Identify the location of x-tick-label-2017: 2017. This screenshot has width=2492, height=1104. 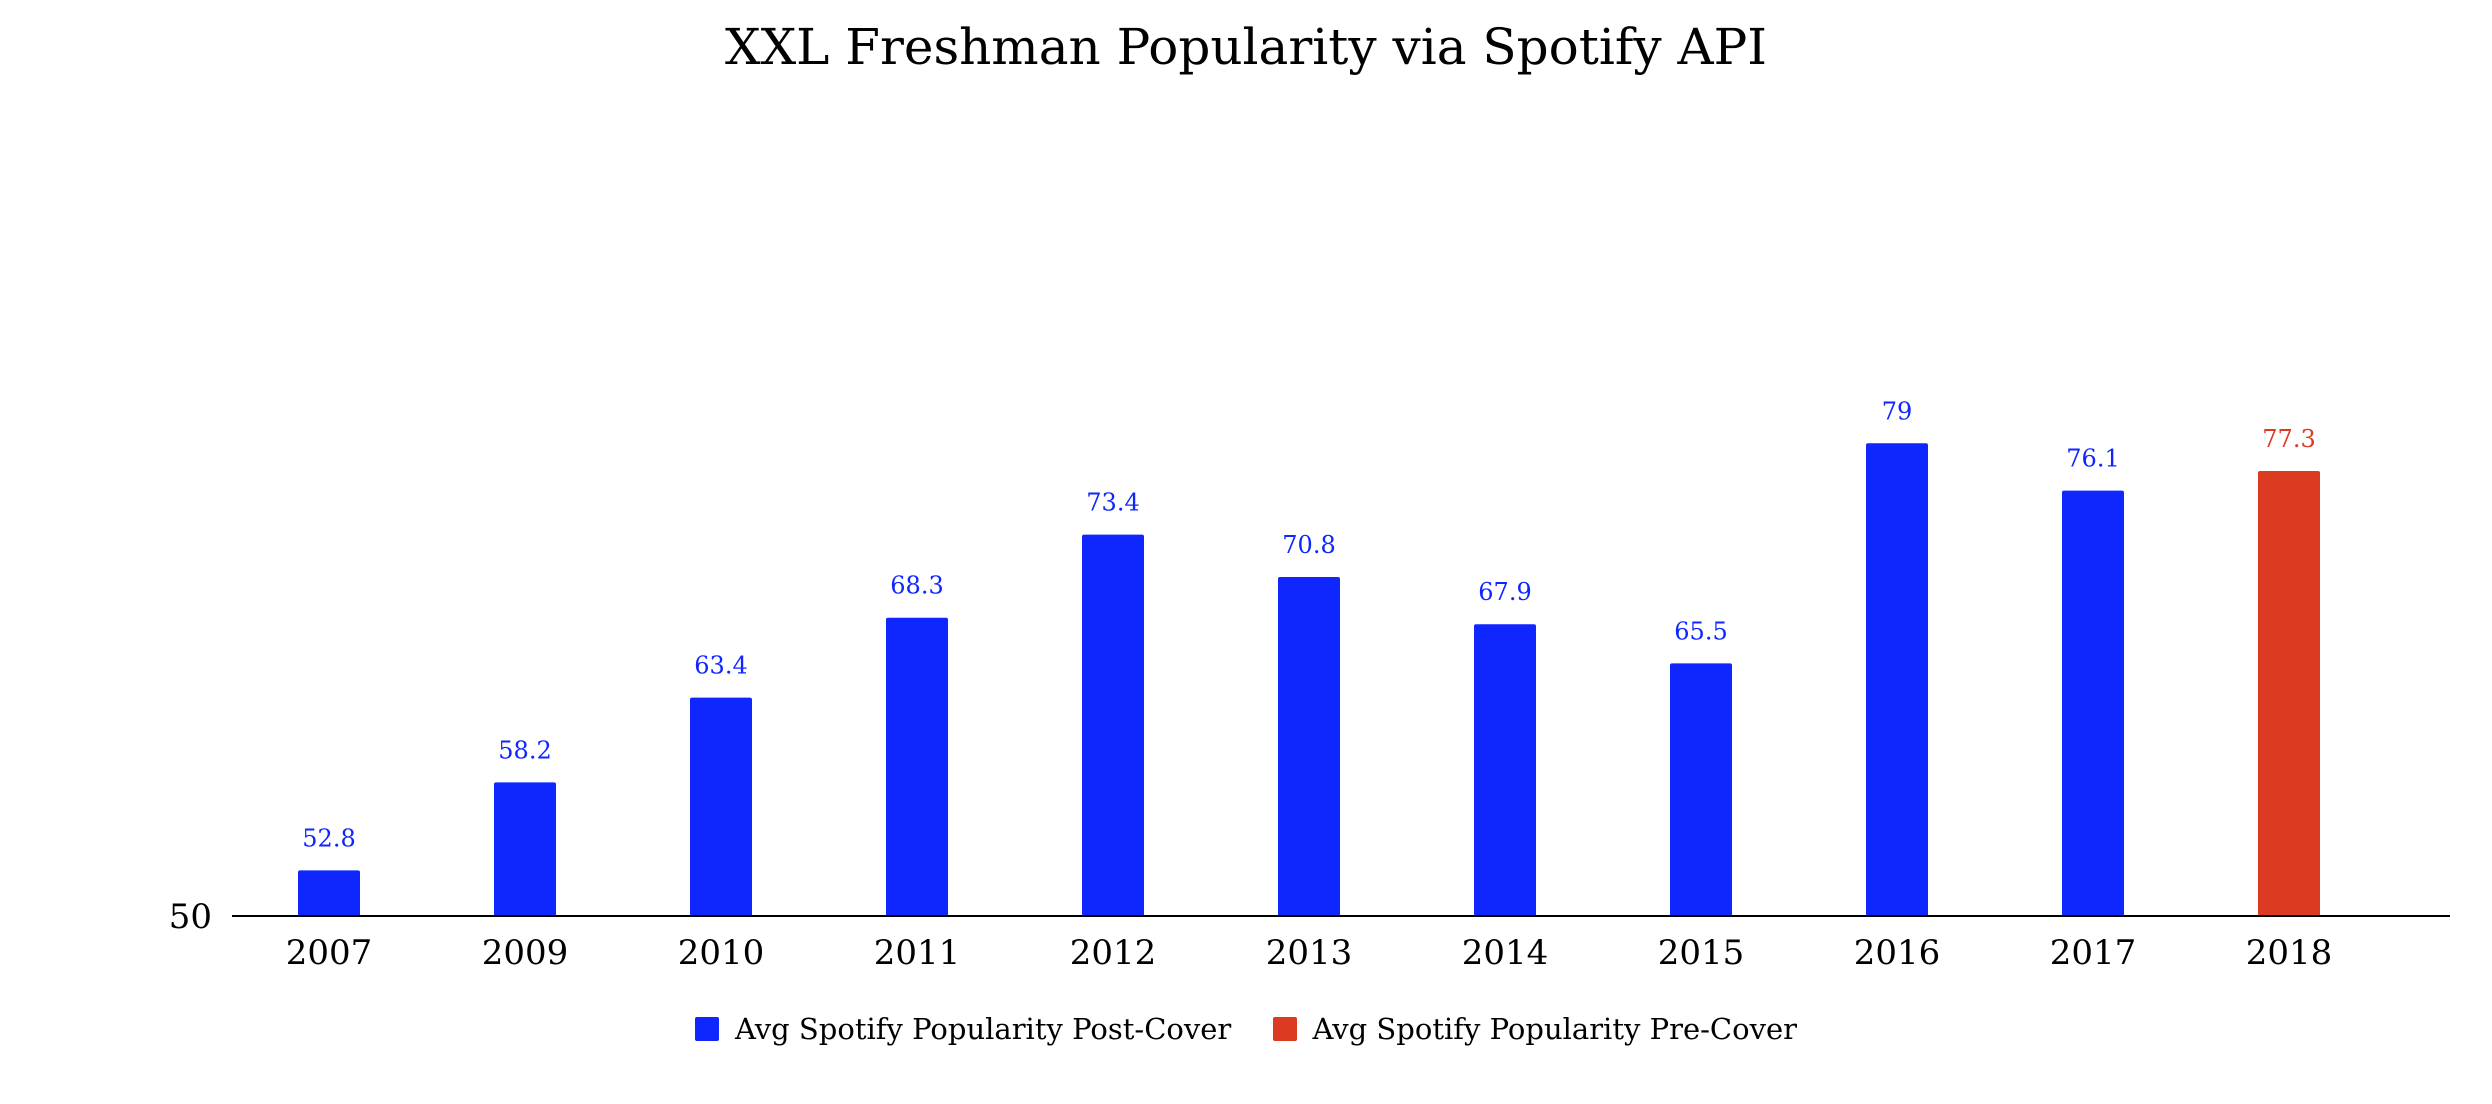
(2093, 953).